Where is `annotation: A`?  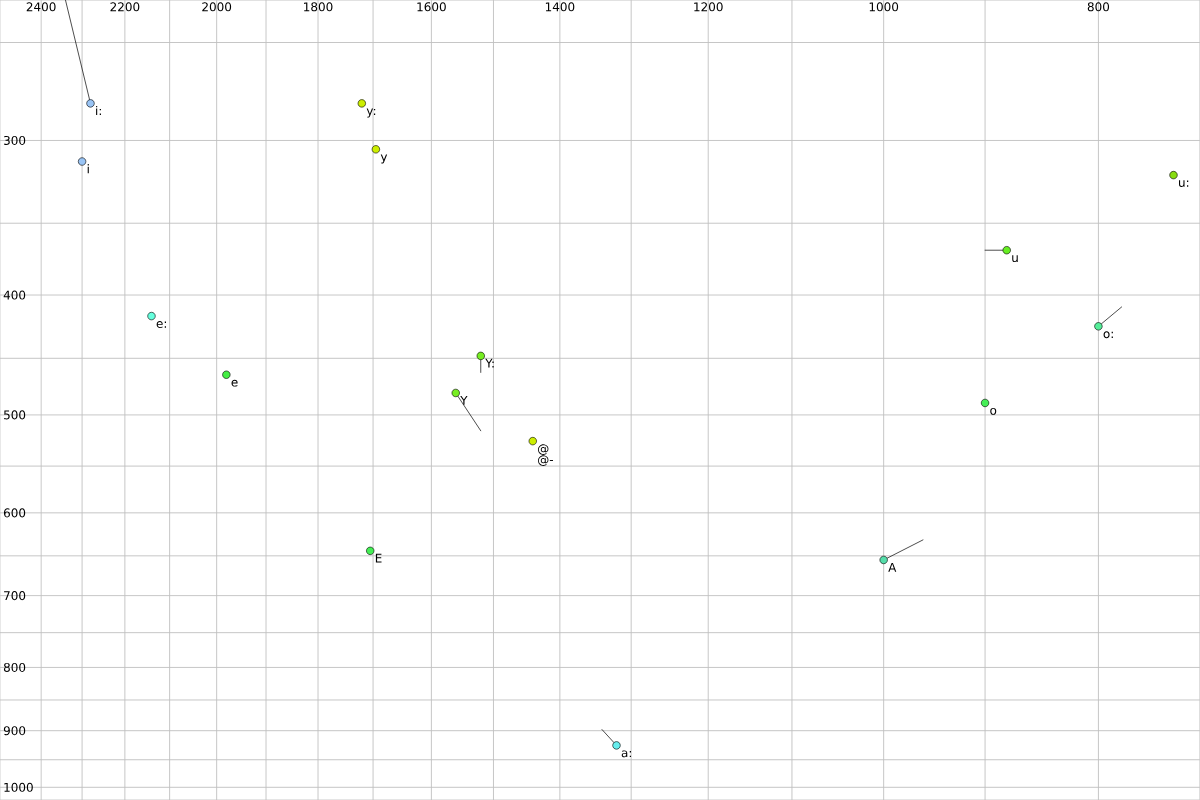
annotation: A is located at coordinates (892, 567).